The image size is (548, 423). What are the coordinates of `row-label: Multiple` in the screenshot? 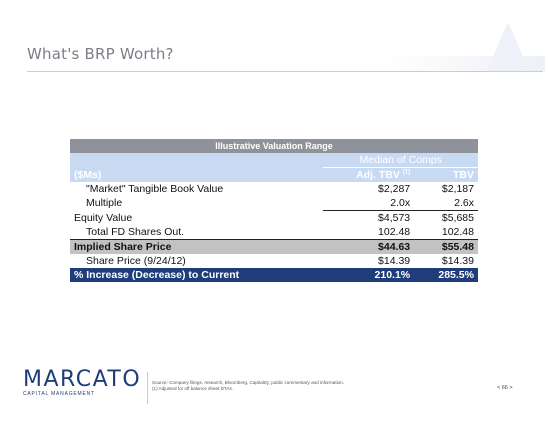 It's located at (104, 203).